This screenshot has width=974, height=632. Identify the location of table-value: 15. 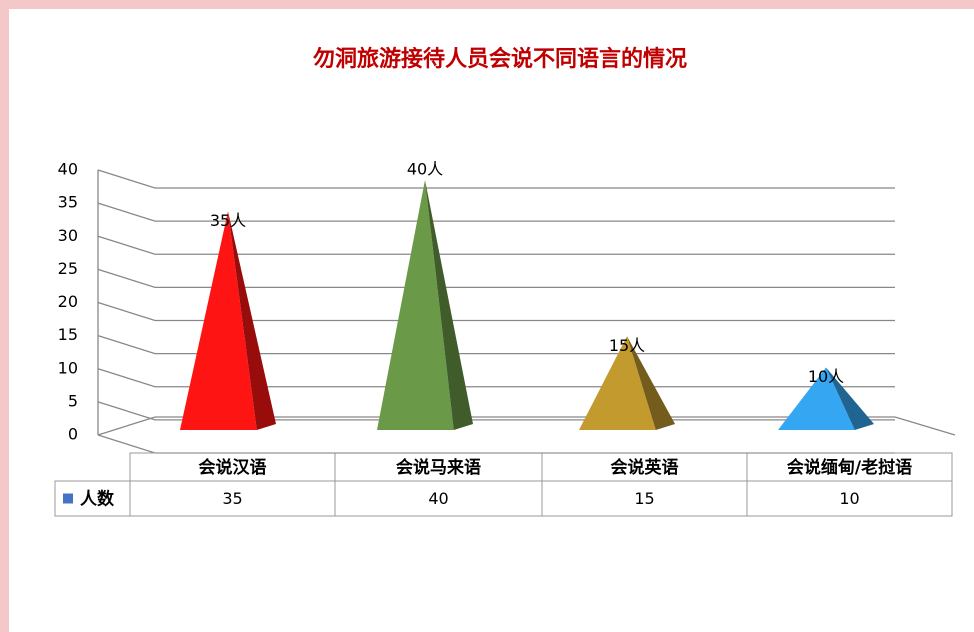
(644, 498).